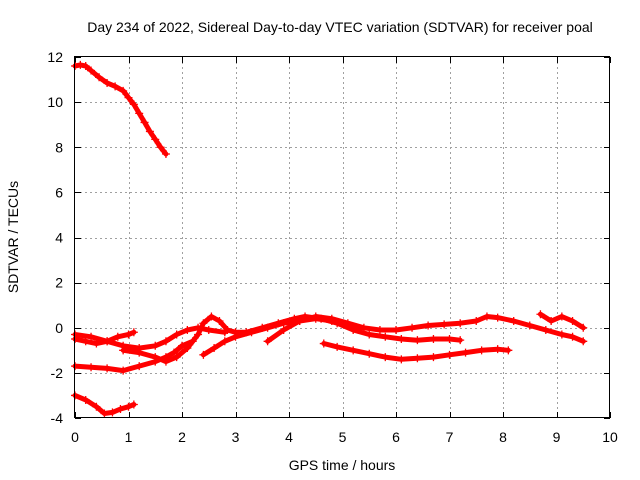 This screenshot has height=480, width=640. Describe the element at coordinates (55, 57) in the screenshot. I see `y-tick-label: 12` at that location.